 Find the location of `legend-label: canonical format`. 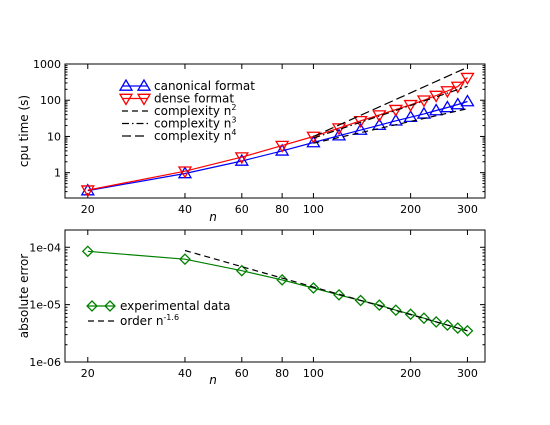

legend-label: canonical format is located at coordinates (204, 86).